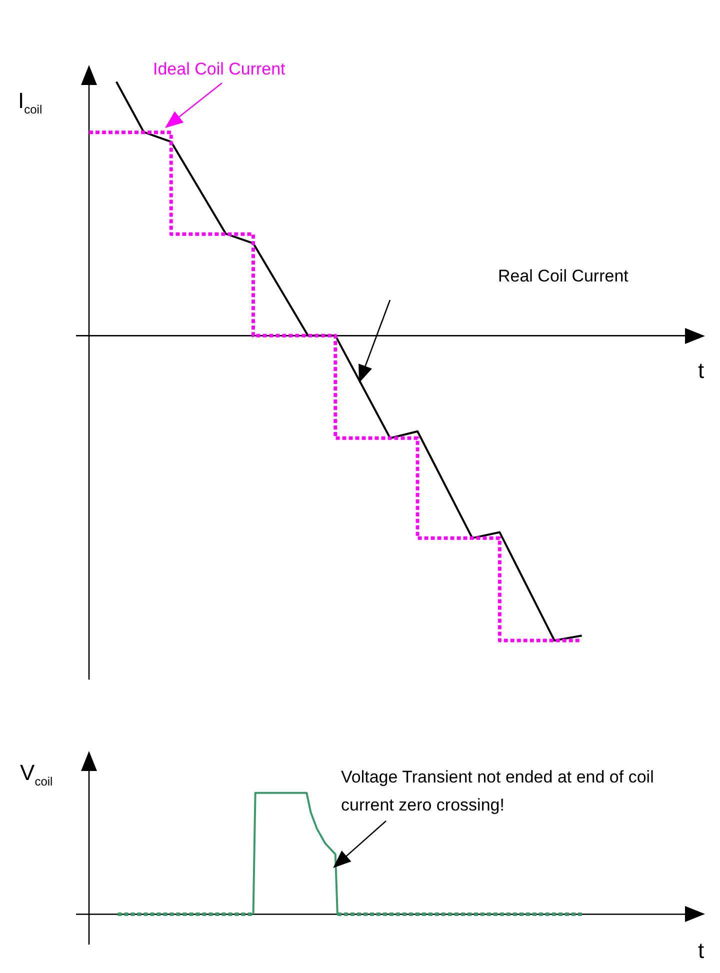 This screenshot has height=973, width=720. What do you see at coordinates (219, 69) in the screenshot?
I see `text: Ideal Coil Current` at bounding box center [219, 69].